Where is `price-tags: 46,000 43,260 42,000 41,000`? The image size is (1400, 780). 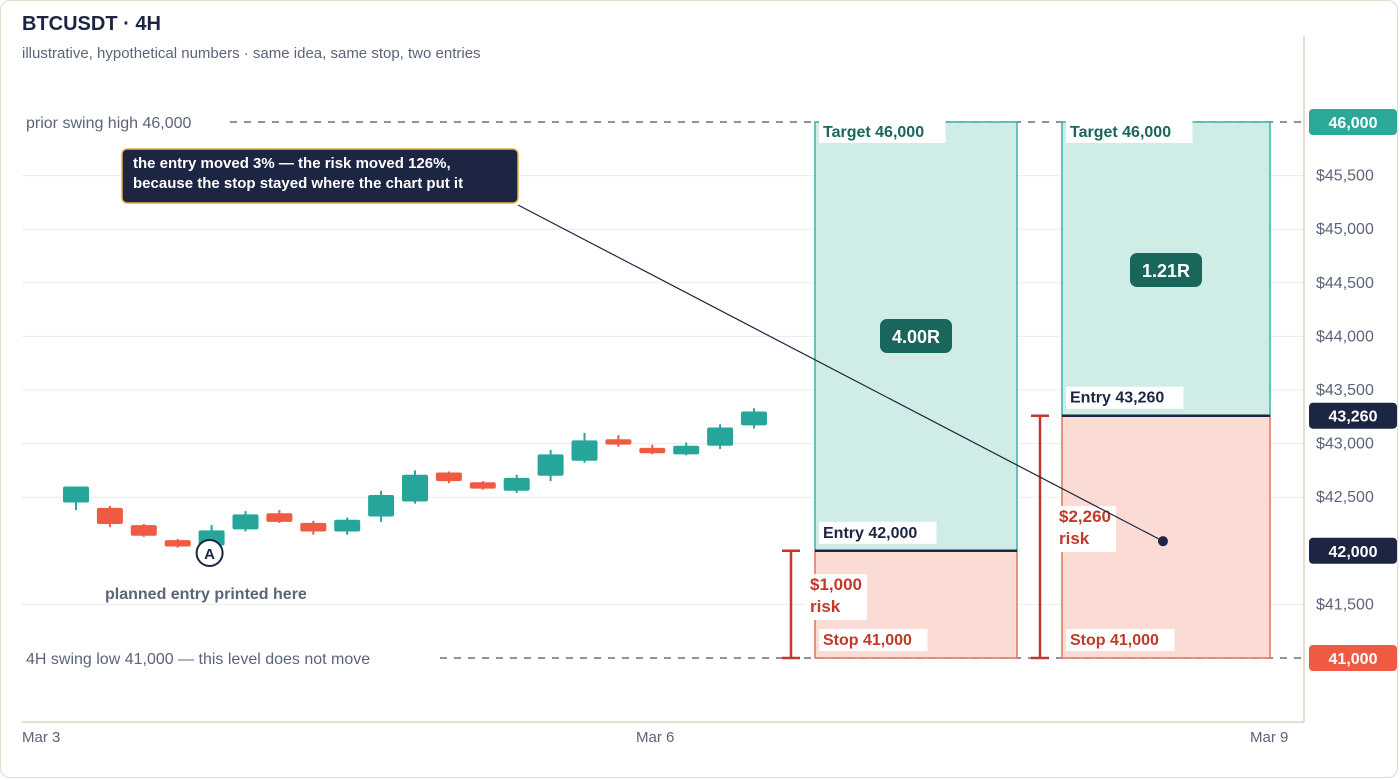
price-tags: 46,000 43,260 42,000 41,000 is located at coordinates (1353, 390).